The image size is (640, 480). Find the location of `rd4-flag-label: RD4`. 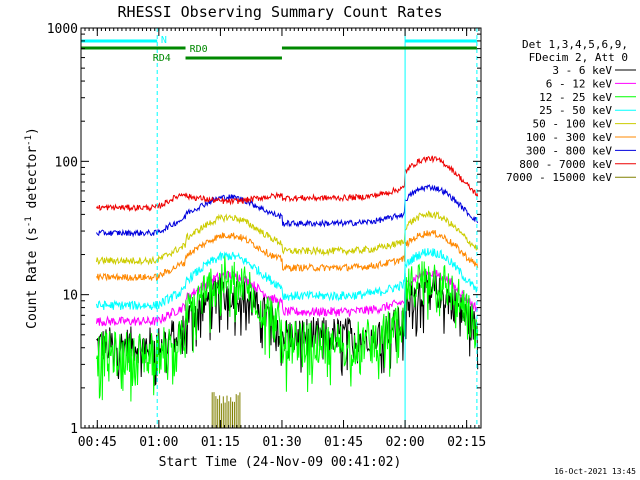

rd4-flag-label: RD4 is located at coordinates (162, 58).